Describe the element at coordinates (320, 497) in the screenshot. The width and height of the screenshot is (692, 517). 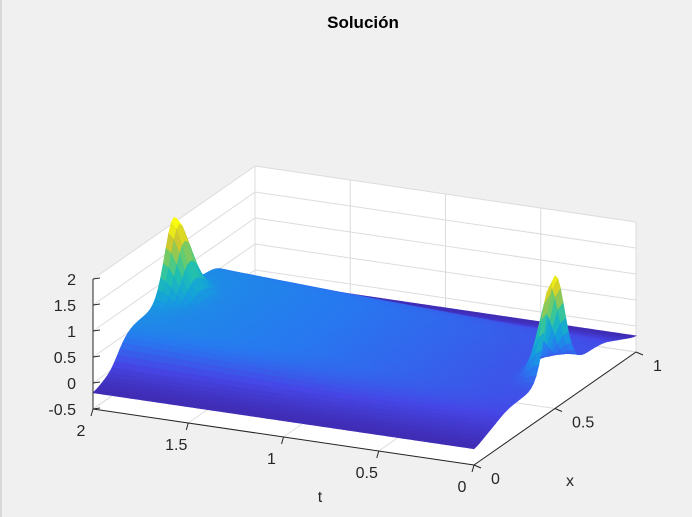
I see `x-axis-label: t` at that location.